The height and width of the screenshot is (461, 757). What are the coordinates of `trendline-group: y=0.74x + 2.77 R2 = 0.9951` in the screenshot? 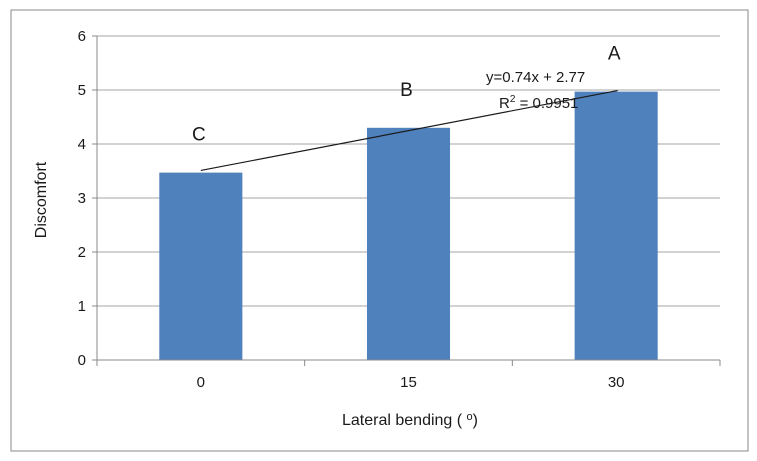 It's located at (409, 120).